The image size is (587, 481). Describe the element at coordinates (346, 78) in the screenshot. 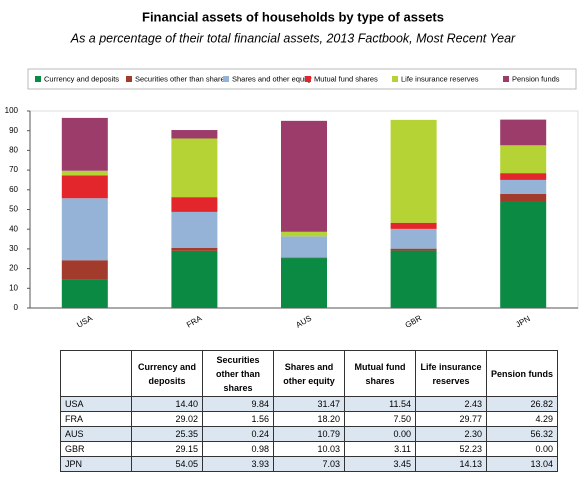

I see `legend-label: Mutual fund shares` at that location.